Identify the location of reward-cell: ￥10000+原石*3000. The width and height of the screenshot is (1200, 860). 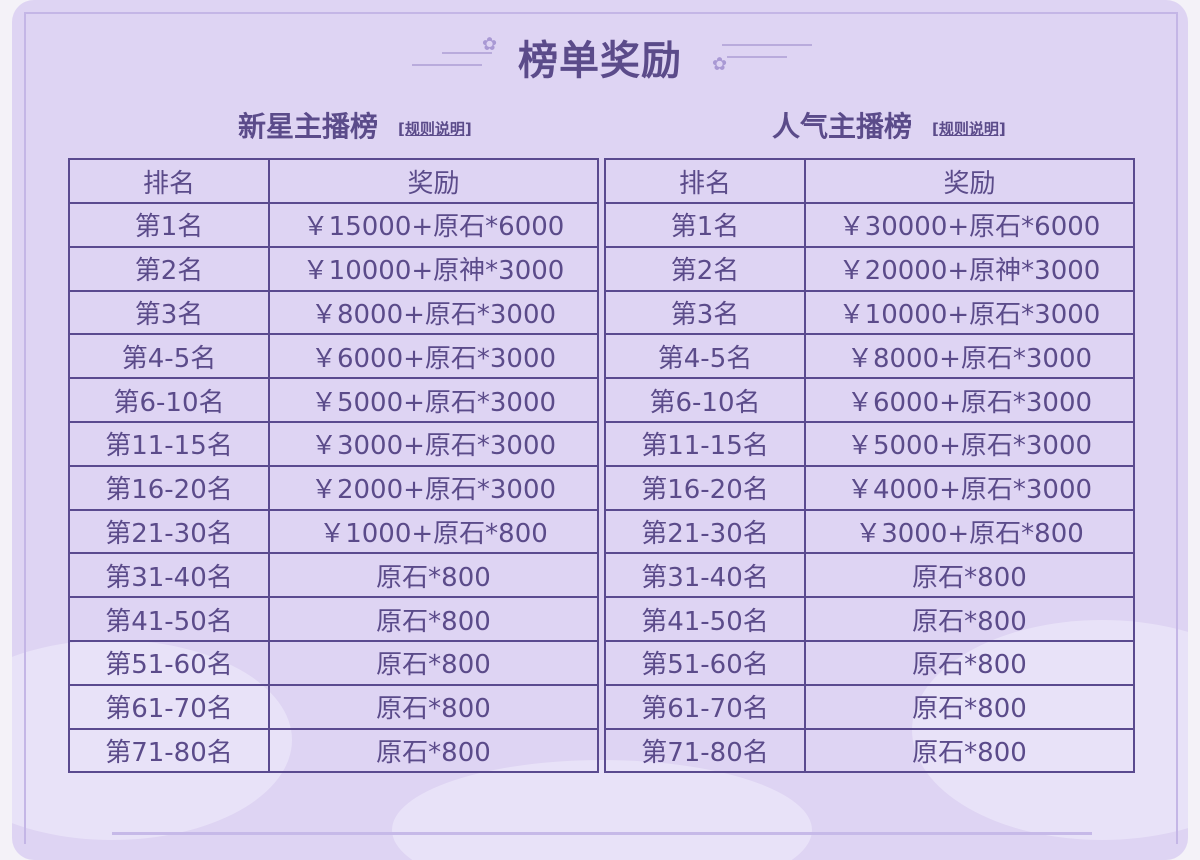
(969, 312).